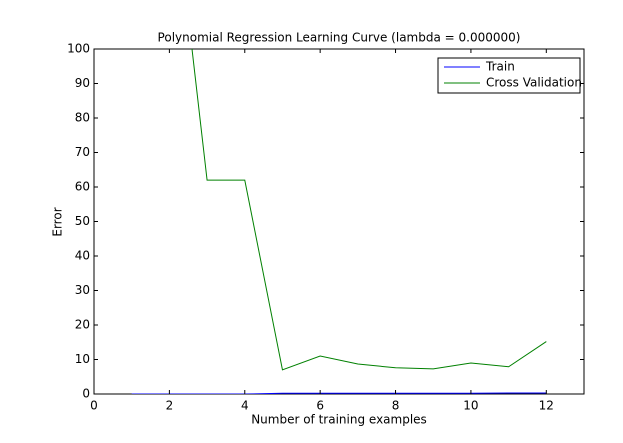 The height and width of the screenshot is (443, 623). Describe the element at coordinates (82, 118) in the screenshot. I see `y-tick-label: 80` at that location.